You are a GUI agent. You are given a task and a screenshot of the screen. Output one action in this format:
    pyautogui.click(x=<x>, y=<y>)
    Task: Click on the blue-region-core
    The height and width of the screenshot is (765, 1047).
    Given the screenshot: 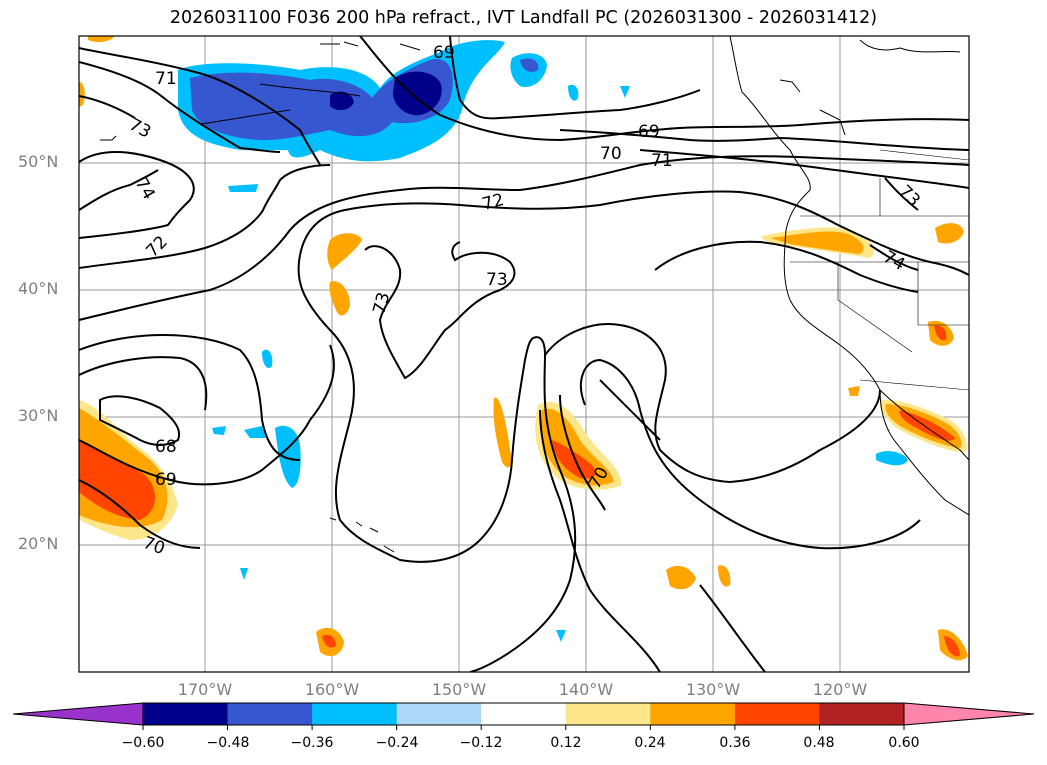 What is the action you would take?
    pyautogui.click(x=417, y=93)
    